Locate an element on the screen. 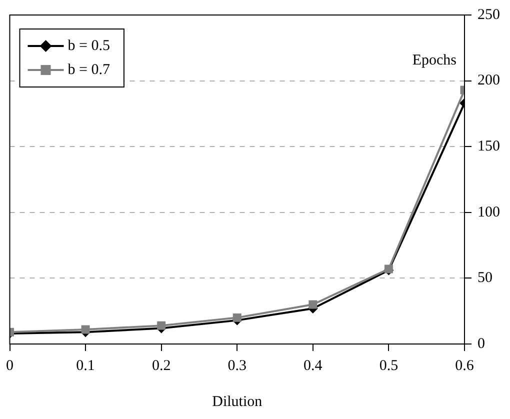  y-tick-label: 0 is located at coordinates (481, 344).